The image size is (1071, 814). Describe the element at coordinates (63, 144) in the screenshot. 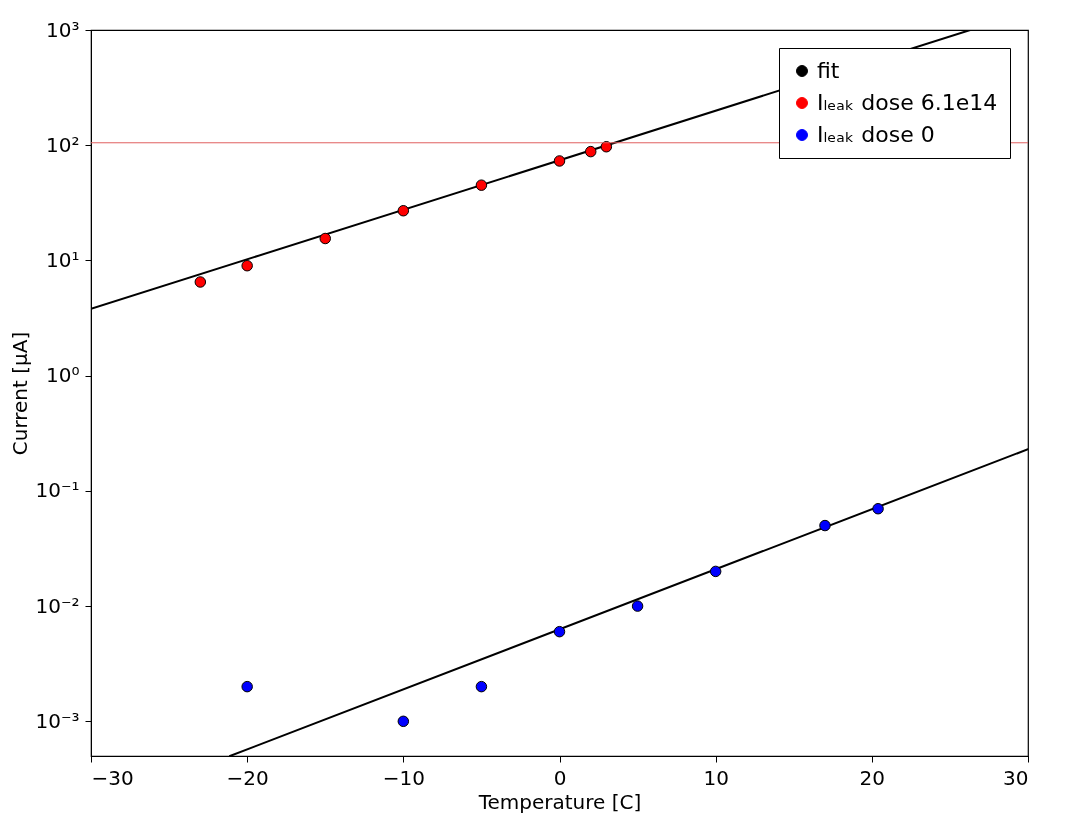

I see `y-tick-label: 10²` at that location.